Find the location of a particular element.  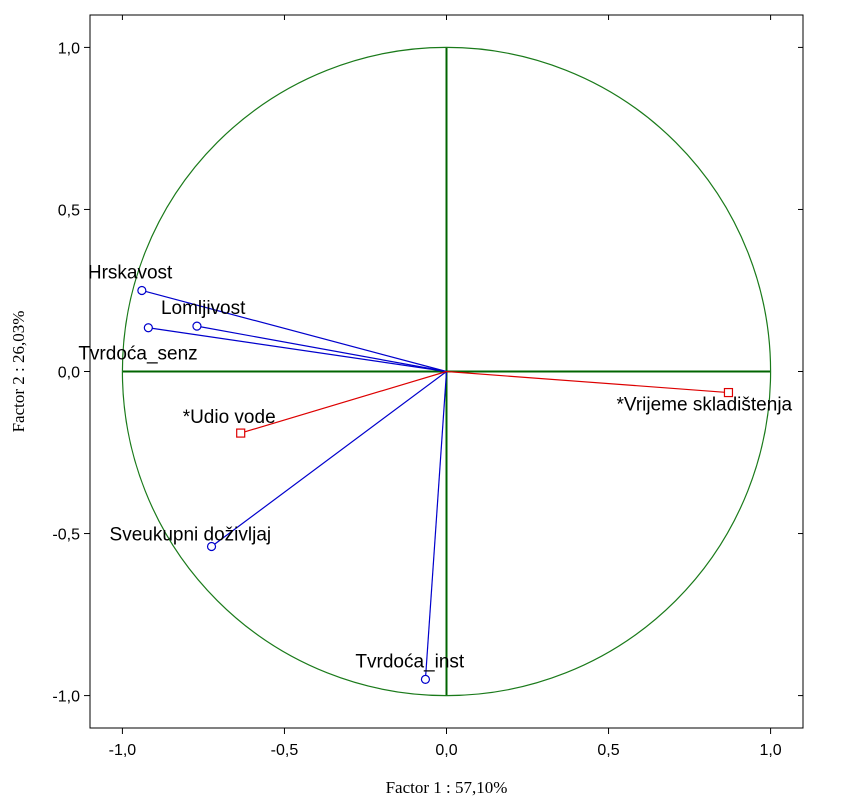

y-axis-title: Factor 2 : 26,03% is located at coordinates (18, 372).